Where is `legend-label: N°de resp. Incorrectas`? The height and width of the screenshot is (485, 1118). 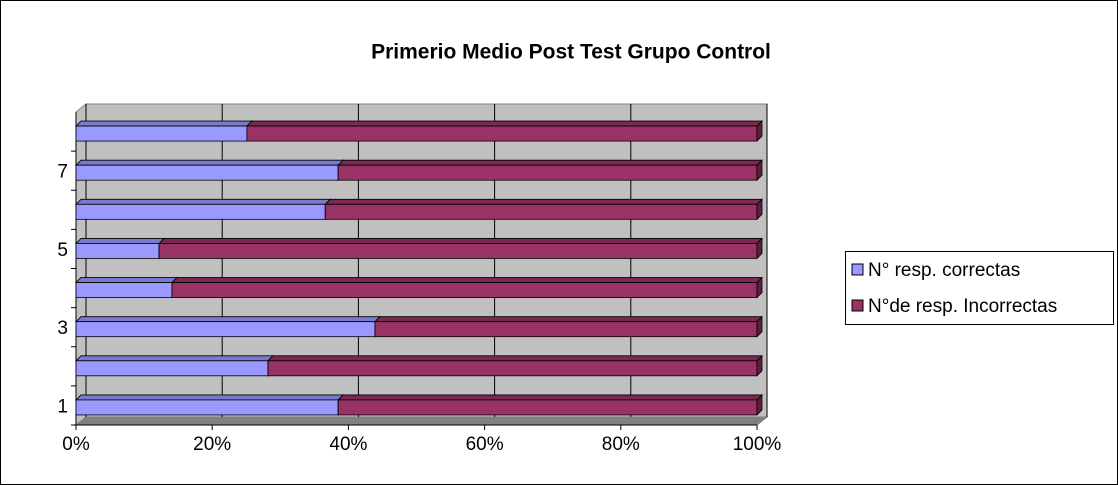
legend-label: N°de resp. Incorrectas is located at coordinates (962, 306).